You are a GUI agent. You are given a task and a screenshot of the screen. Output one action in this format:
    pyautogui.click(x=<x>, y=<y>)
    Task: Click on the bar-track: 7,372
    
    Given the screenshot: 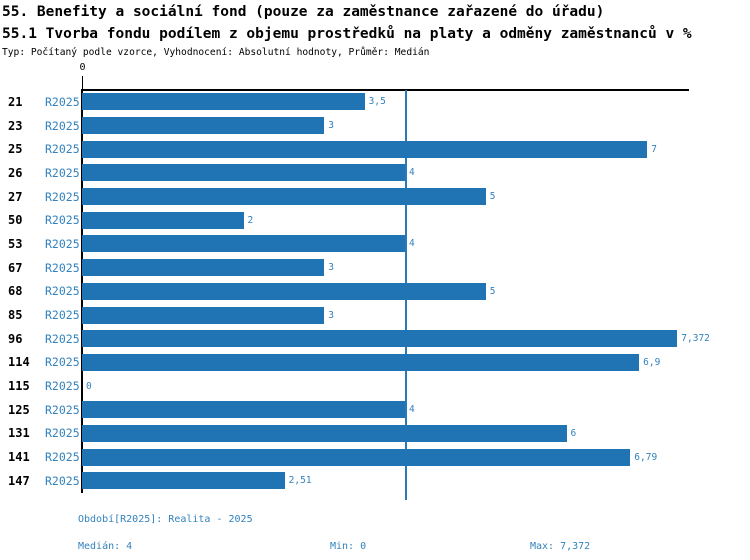 What is the action you would take?
    pyautogui.click(x=416, y=339)
    